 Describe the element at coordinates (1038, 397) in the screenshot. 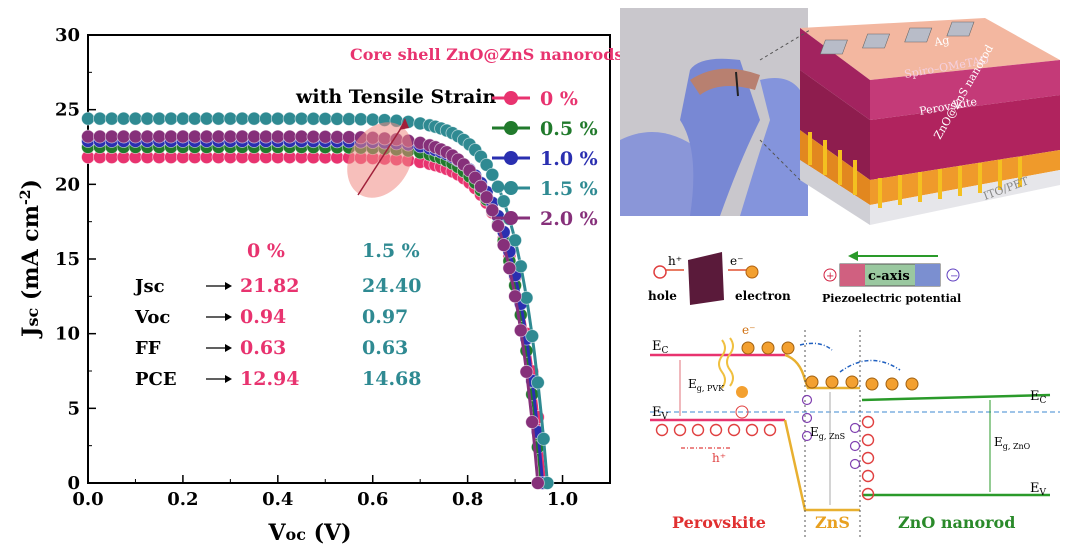

I see `ec-right: EC` at that location.